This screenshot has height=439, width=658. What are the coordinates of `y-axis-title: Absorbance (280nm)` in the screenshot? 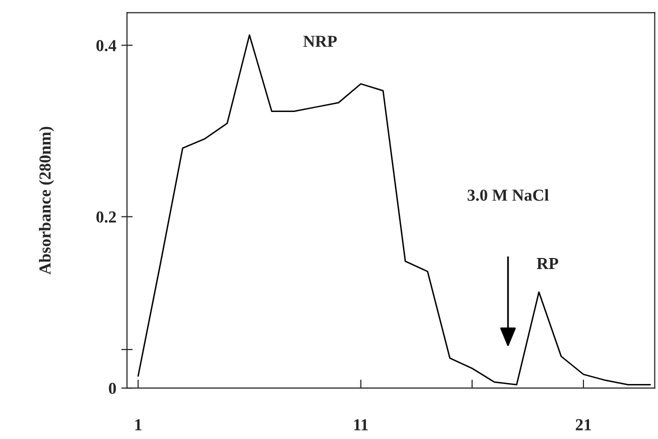 It's located at (46, 200).